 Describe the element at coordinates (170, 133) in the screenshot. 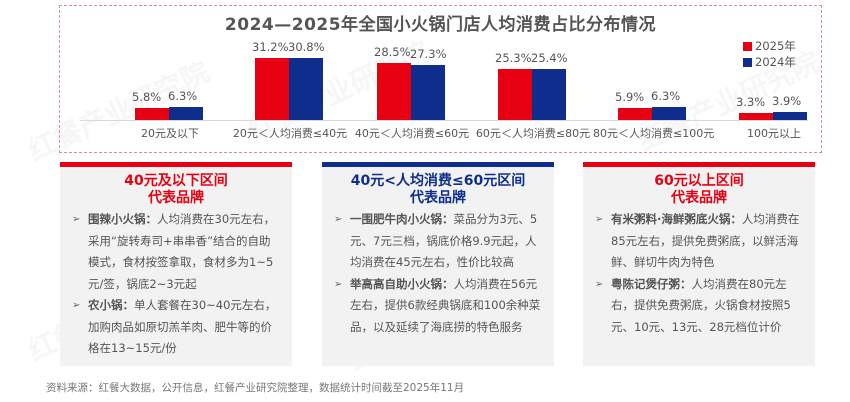

I see `x-tick-label: 20元及以下` at that location.